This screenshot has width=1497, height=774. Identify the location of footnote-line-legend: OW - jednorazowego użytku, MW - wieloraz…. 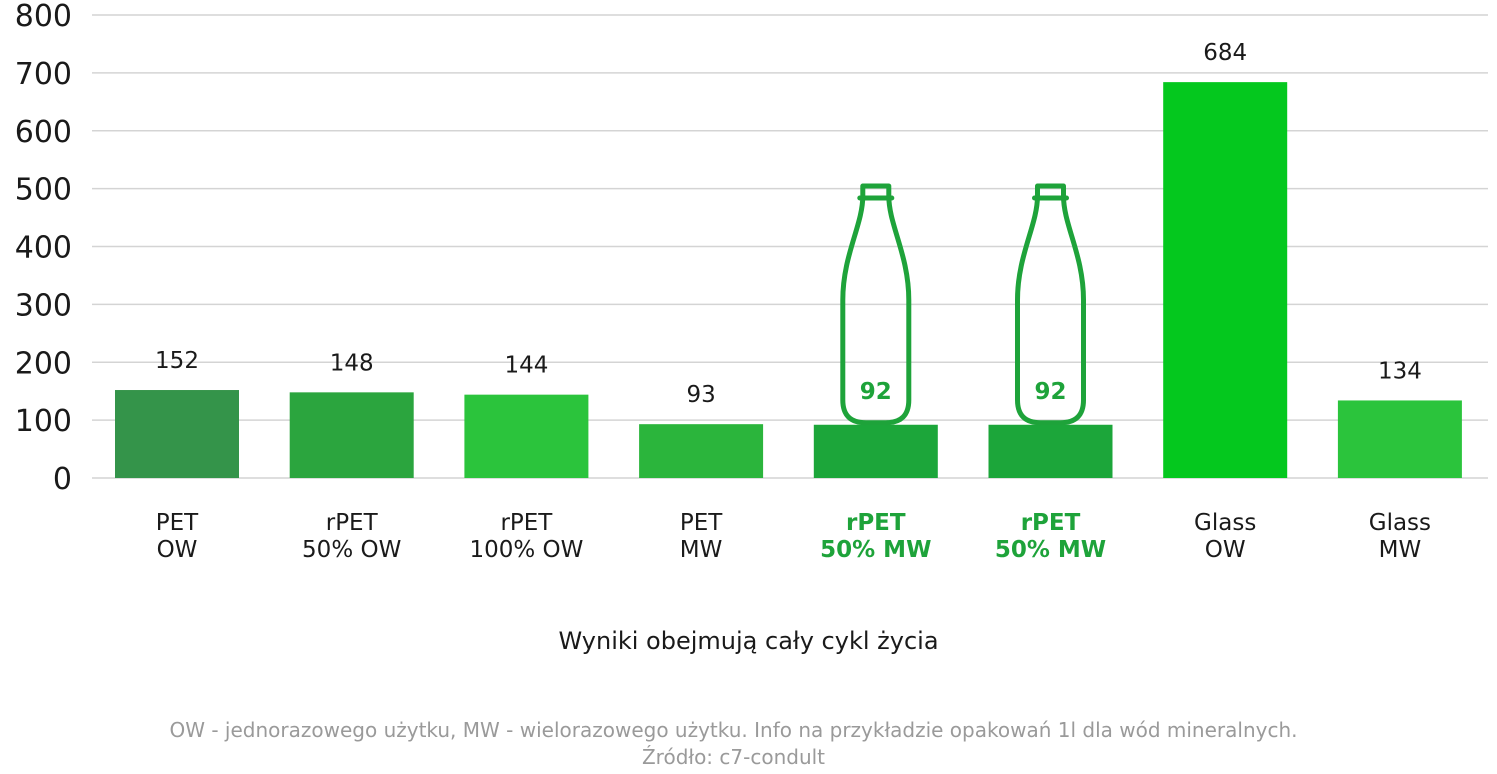
(733, 730).